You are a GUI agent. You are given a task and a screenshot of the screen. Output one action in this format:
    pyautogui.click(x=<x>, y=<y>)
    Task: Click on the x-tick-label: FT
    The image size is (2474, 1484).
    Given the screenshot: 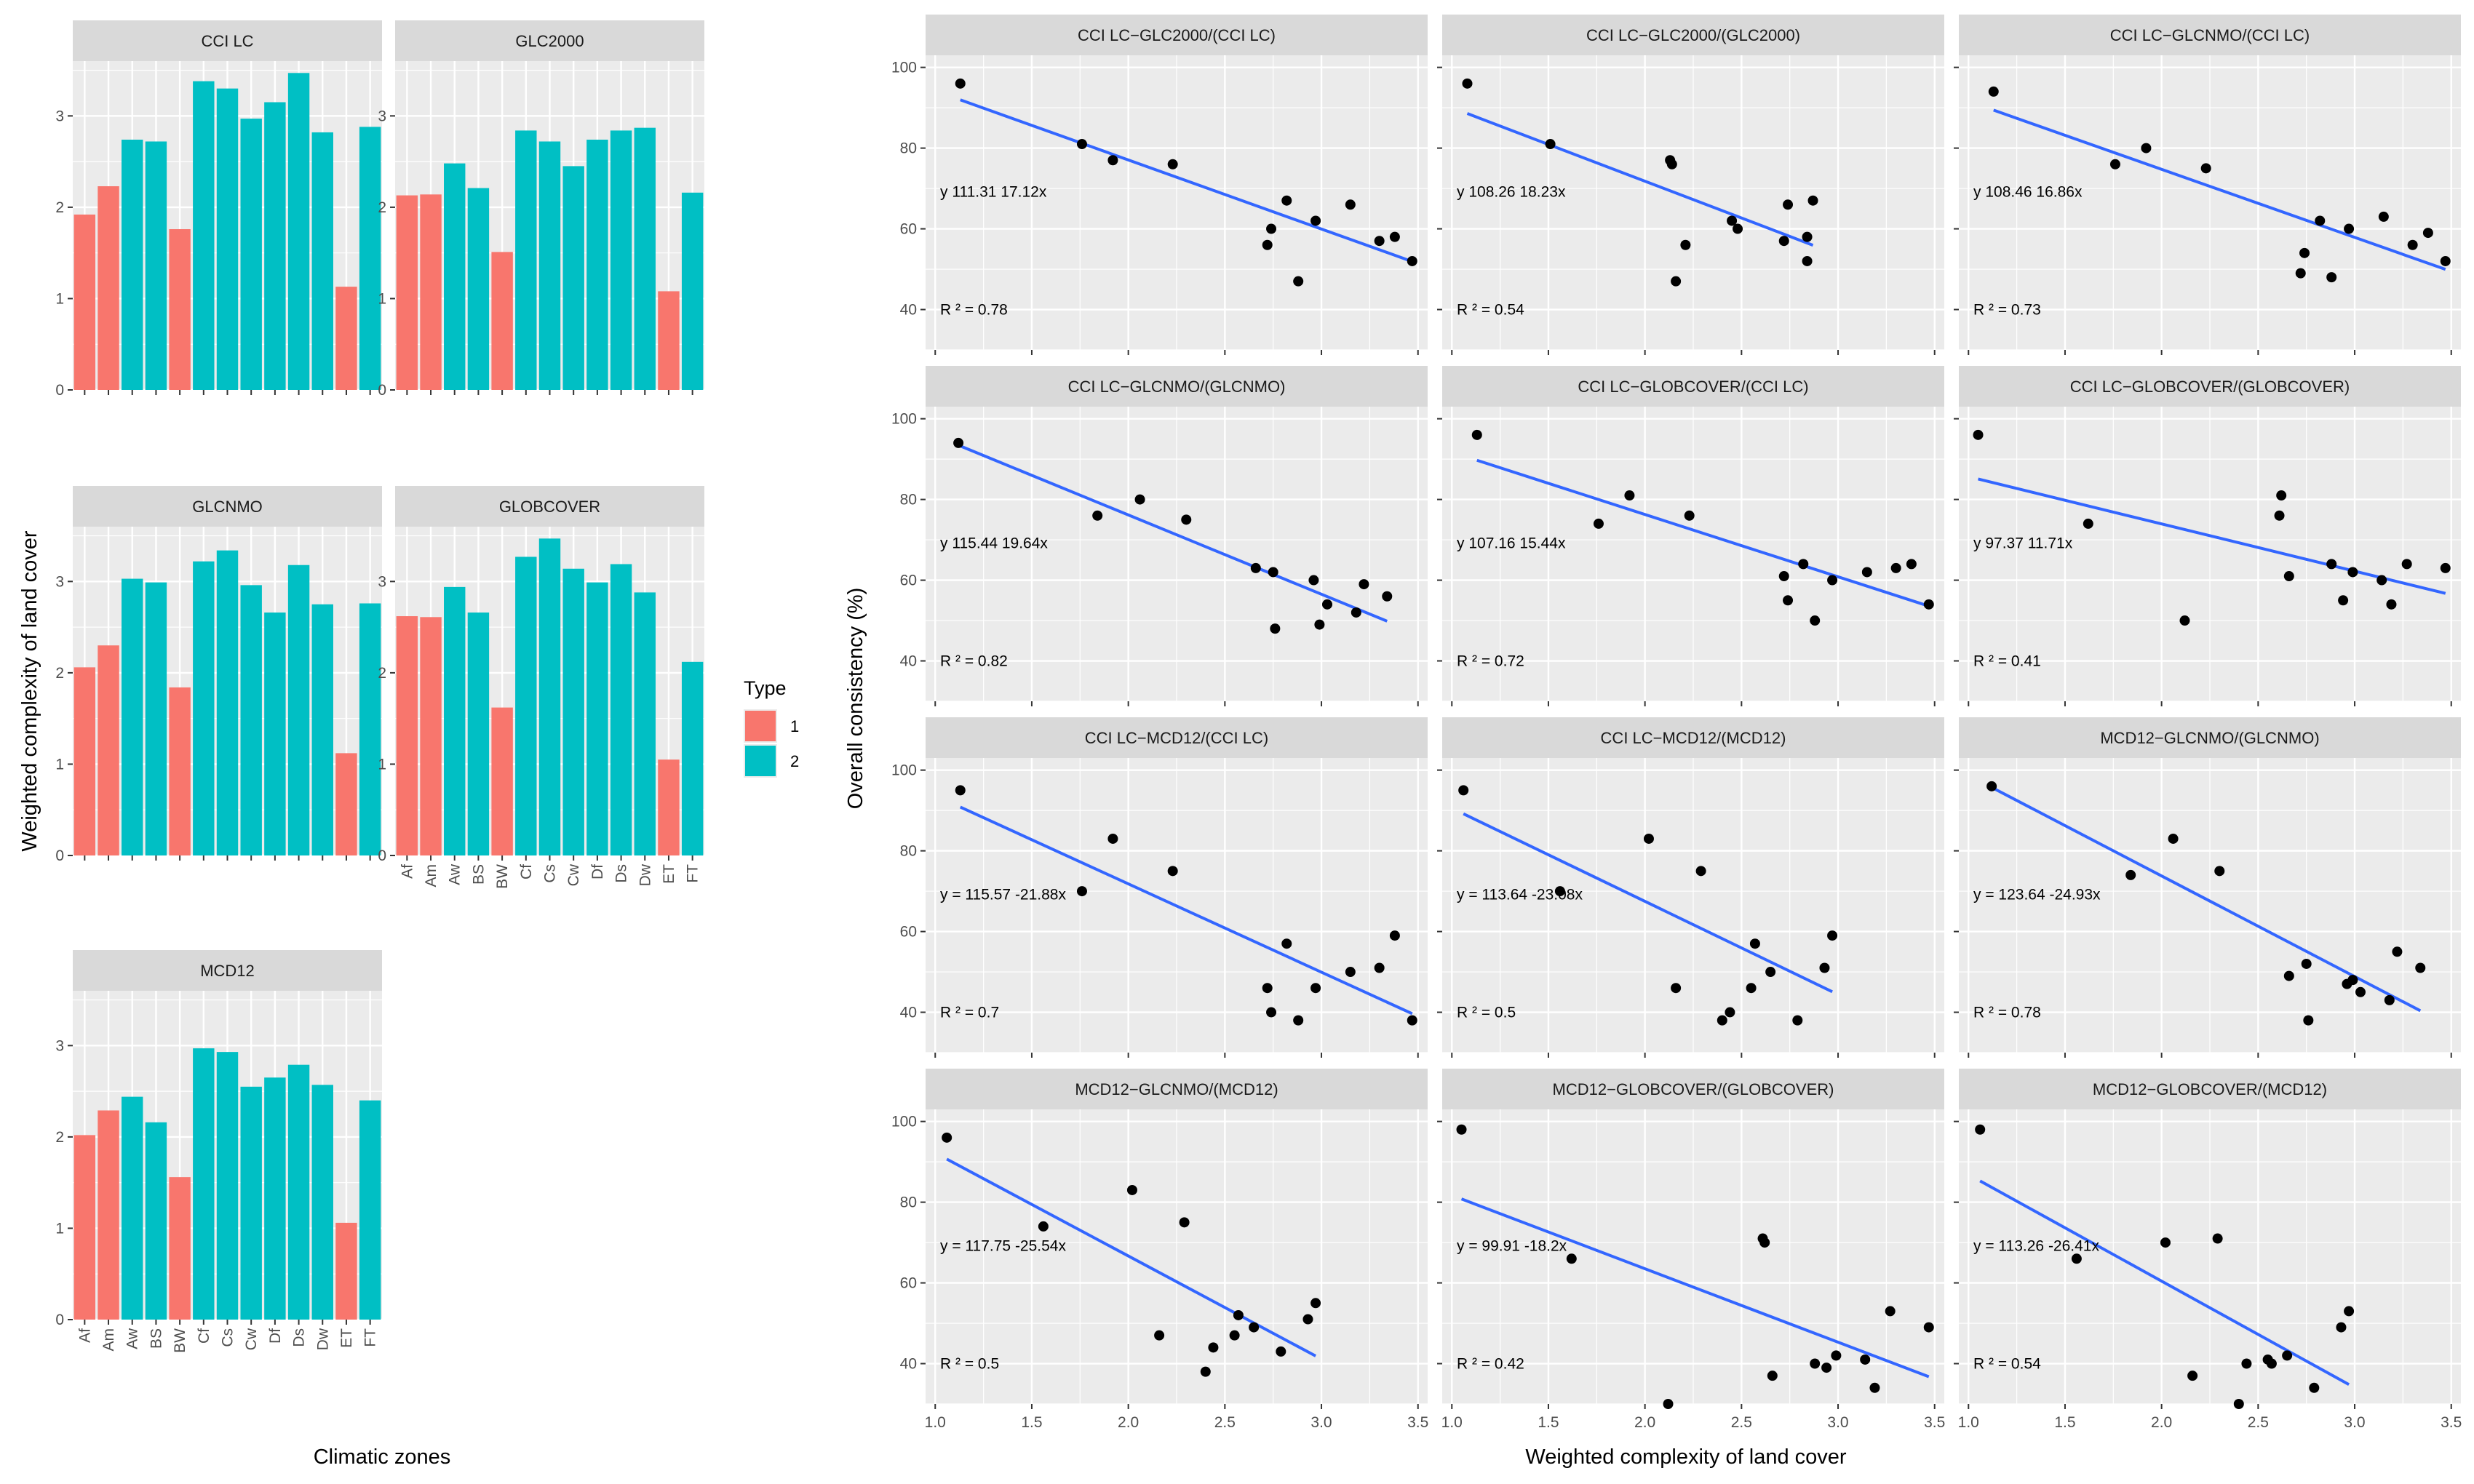 What is the action you would take?
    pyautogui.click(x=370, y=1337)
    